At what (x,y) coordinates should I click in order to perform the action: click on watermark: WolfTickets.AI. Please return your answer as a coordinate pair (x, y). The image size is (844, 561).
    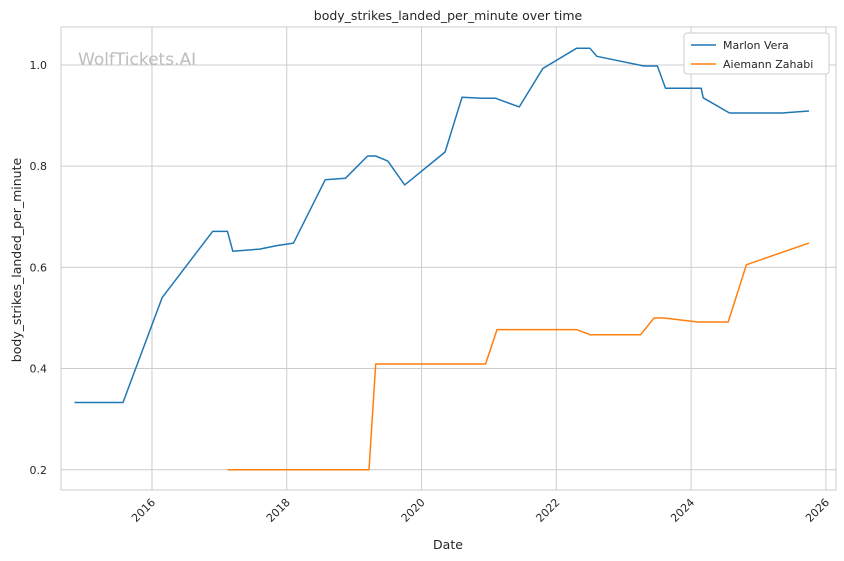
    Looking at the image, I should click on (137, 60).